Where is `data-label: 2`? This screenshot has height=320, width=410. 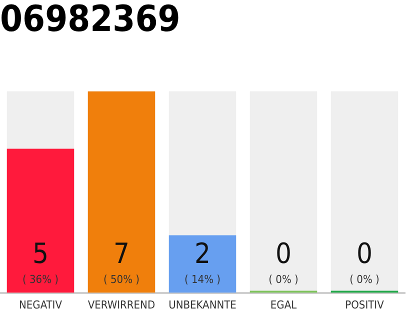
data-label: 2 is located at coordinates (202, 253).